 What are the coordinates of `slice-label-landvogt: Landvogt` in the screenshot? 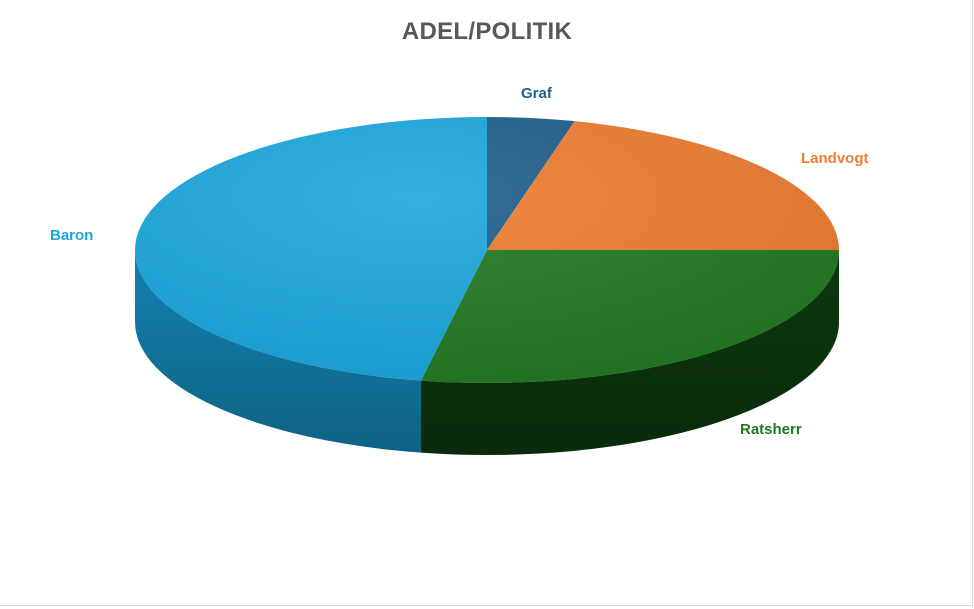 It's located at (835, 158).